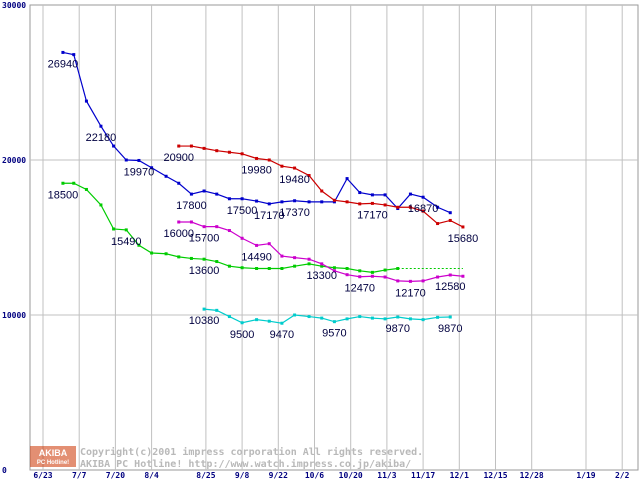 The image size is (640, 480). Describe the element at coordinates (372, 215) in the screenshot. I see `data-label: 17170` at that location.